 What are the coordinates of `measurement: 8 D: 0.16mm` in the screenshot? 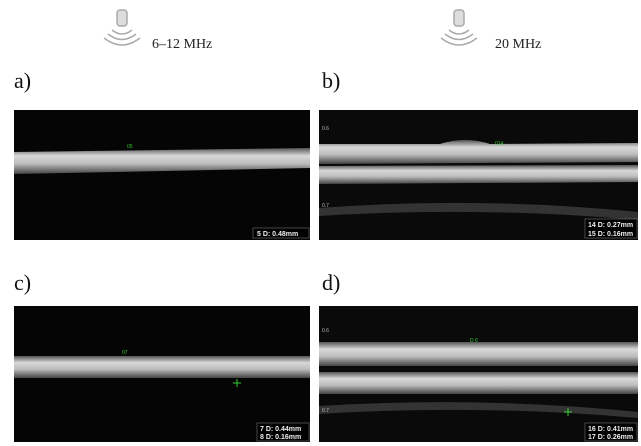 It's located at (280, 437).